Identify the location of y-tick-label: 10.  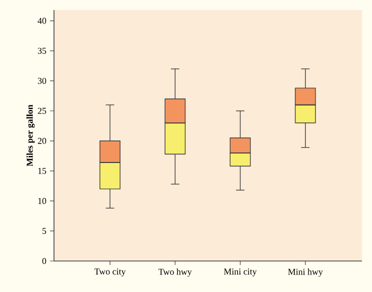
(42, 201).